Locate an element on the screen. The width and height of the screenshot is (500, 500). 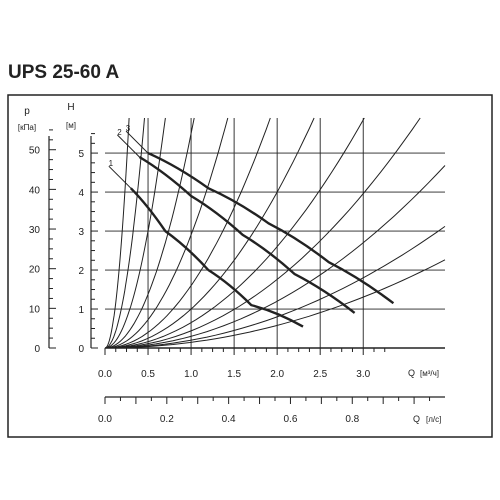
p-tick-label-4: 40 is located at coordinates (35, 190).